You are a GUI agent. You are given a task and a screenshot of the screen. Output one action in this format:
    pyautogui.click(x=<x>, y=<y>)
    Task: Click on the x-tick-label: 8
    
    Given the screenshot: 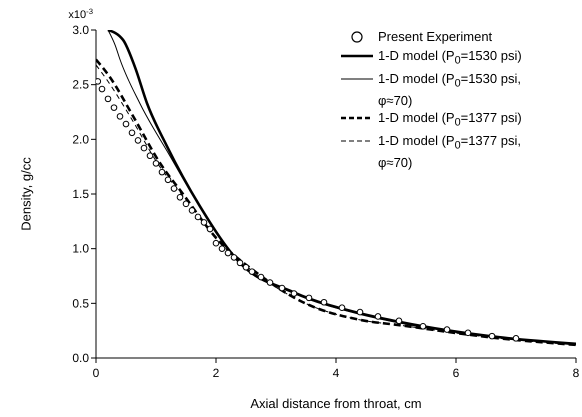 What is the action you would take?
    pyautogui.click(x=576, y=373)
    